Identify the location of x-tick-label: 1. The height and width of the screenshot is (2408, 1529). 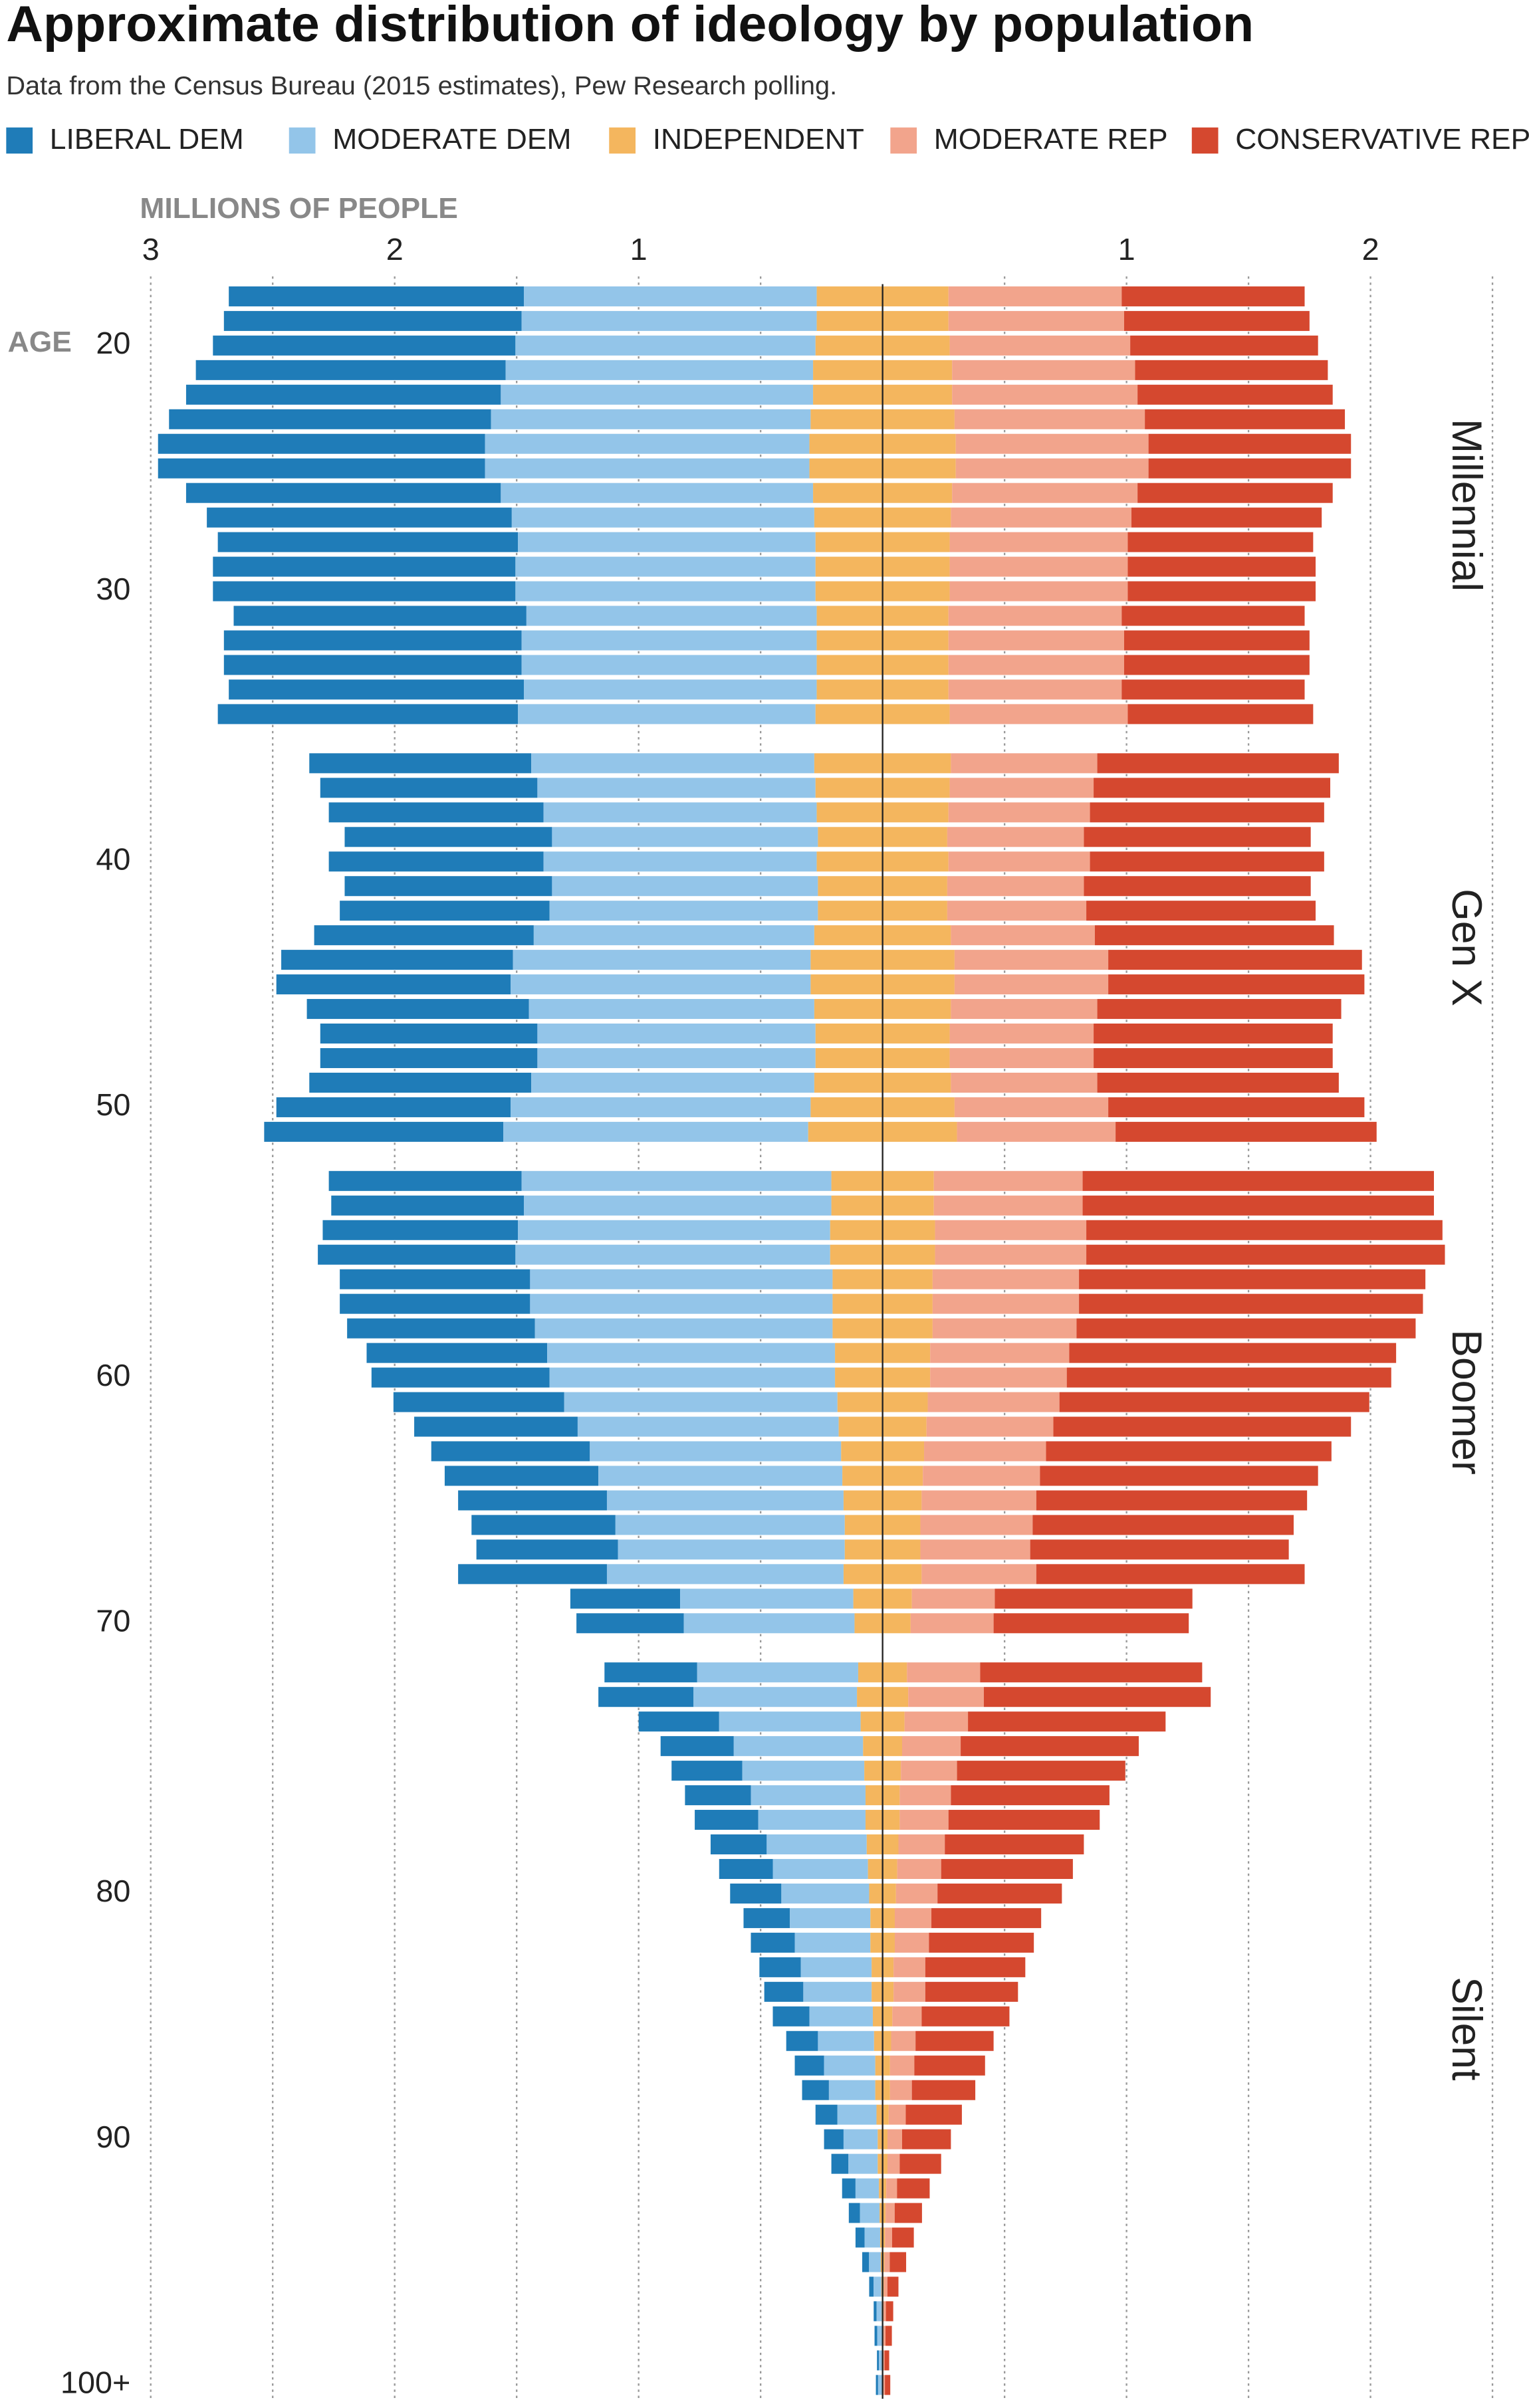
(639, 249).